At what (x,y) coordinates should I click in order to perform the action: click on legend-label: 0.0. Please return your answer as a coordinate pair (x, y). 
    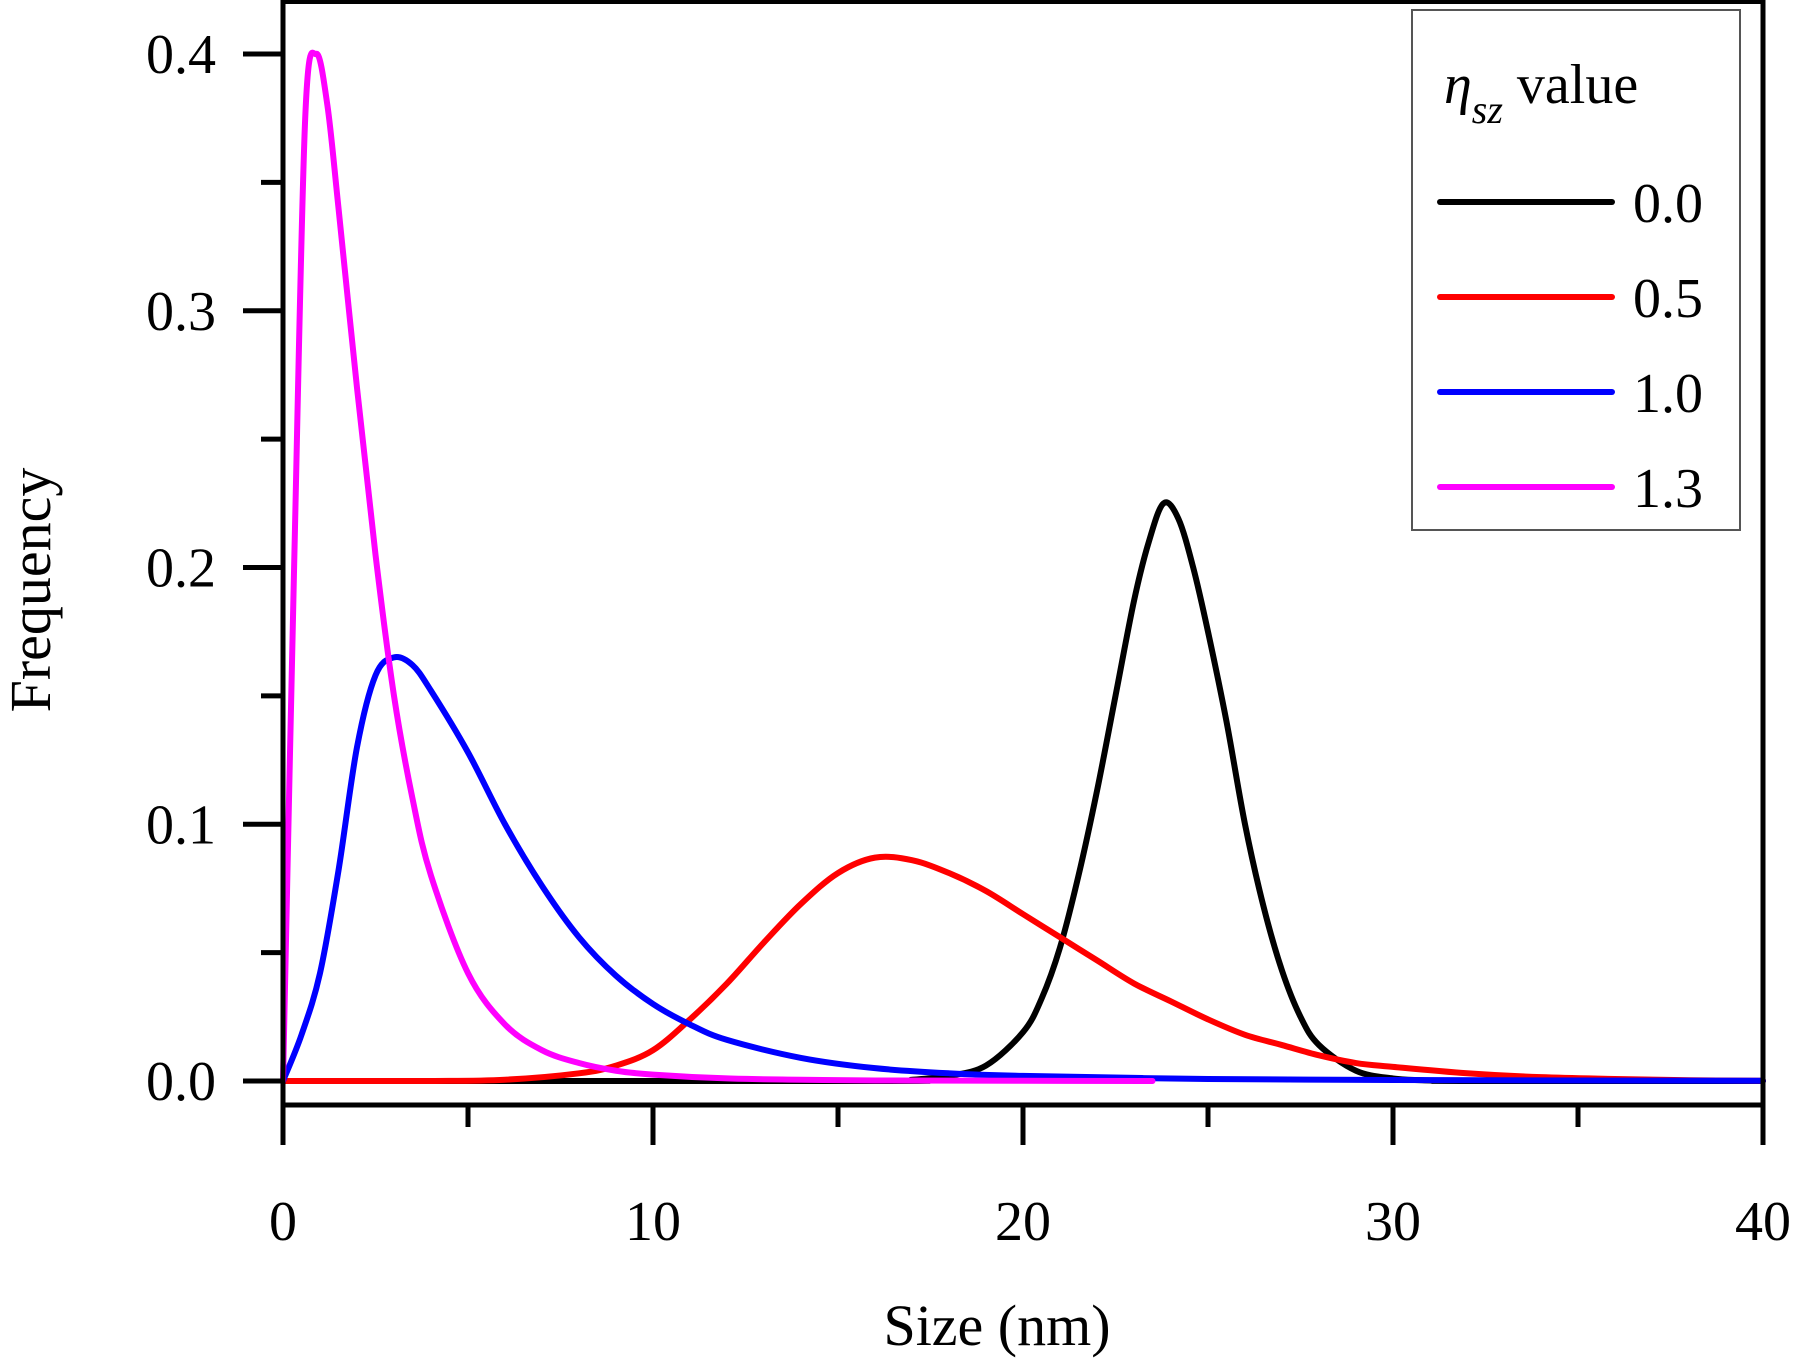
    Looking at the image, I should click on (1668, 204).